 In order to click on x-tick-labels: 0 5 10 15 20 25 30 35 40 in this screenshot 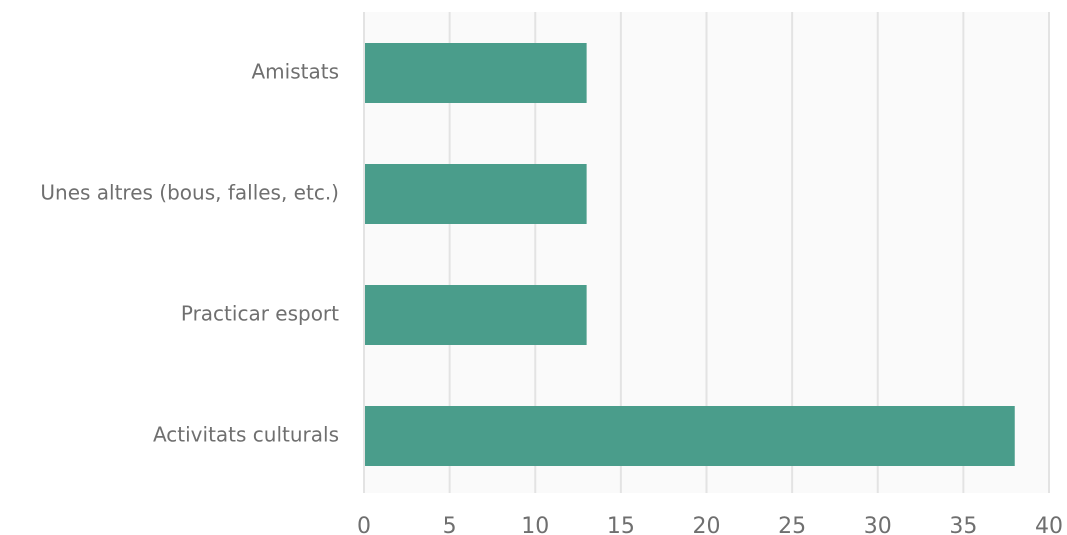, I will do `click(710, 524)`.